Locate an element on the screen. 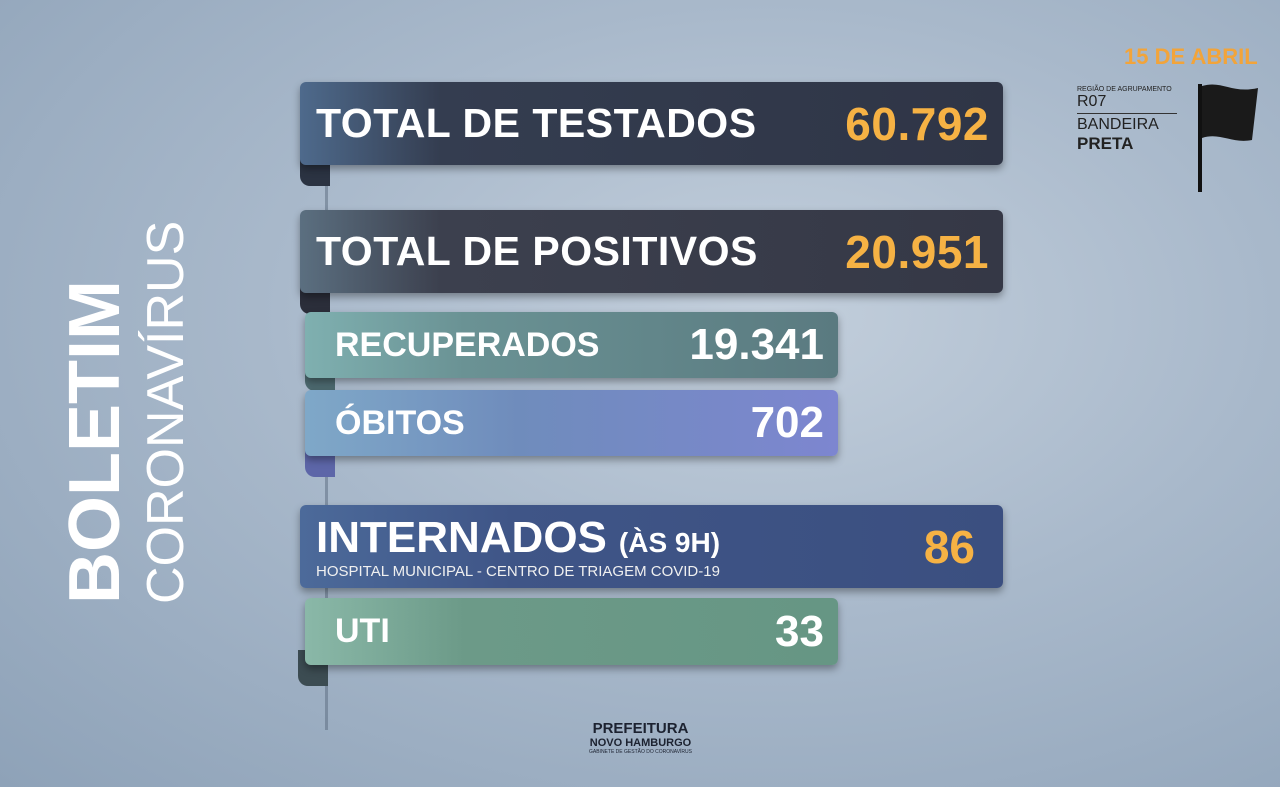 The height and width of the screenshot is (787, 1280). footer-city: NOVO HAMBURGO is located at coordinates (640, 743).